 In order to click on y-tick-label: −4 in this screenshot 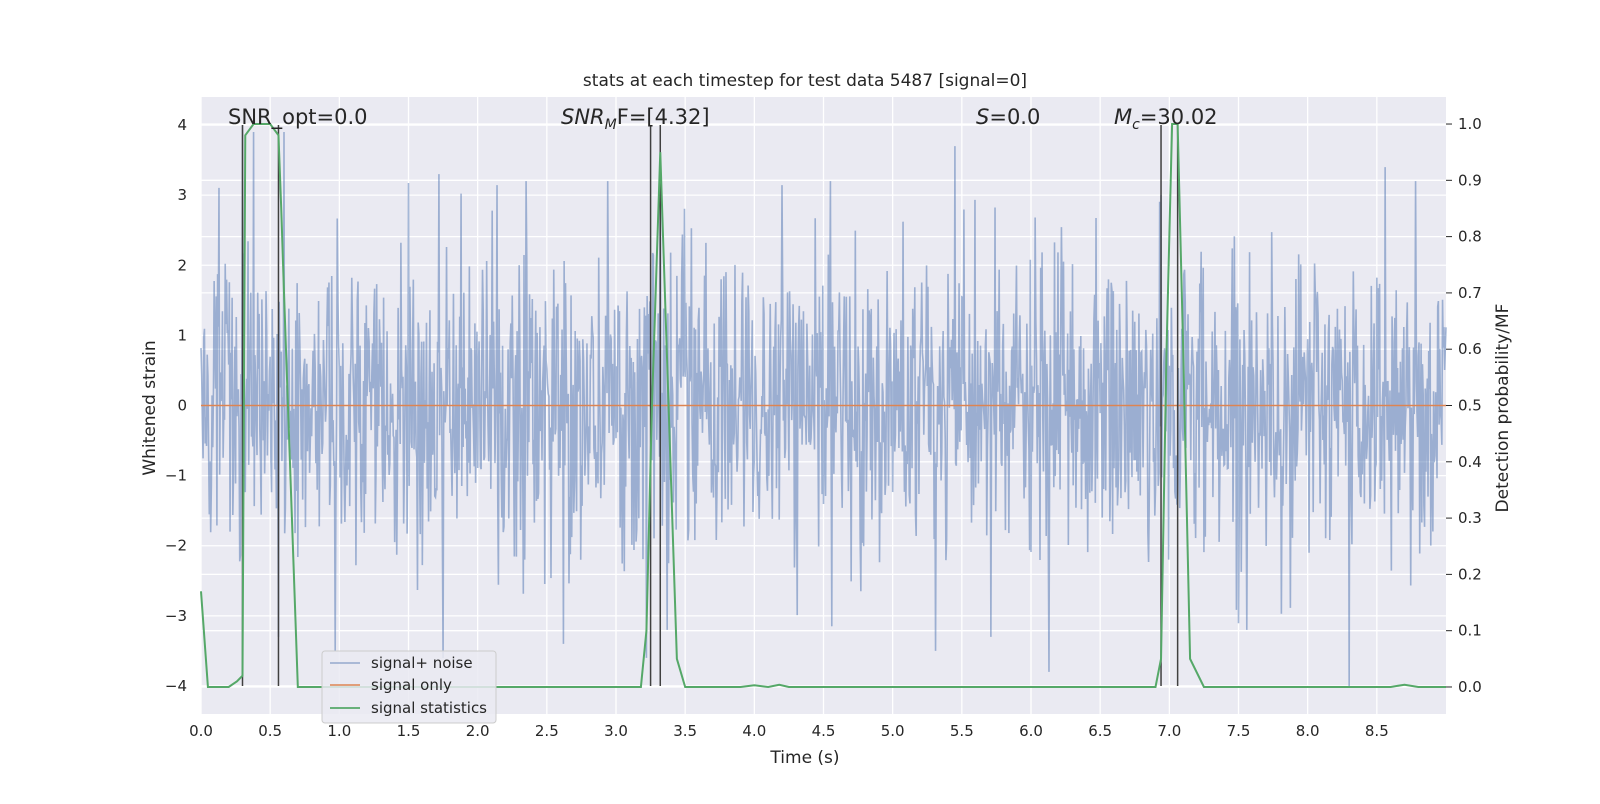, I will do `click(176, 686)`.